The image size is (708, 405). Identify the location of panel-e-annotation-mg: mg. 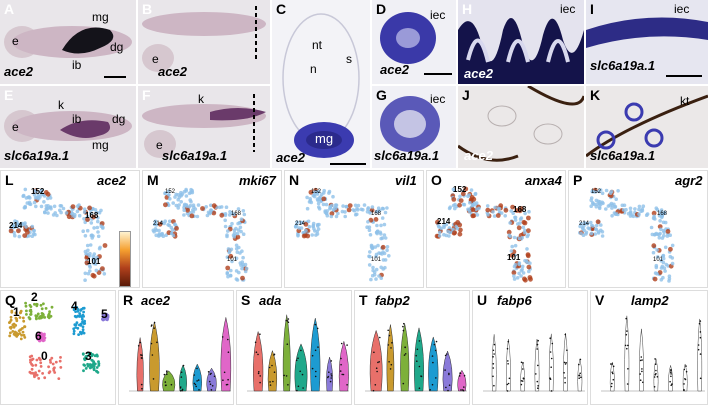
(100, 145).